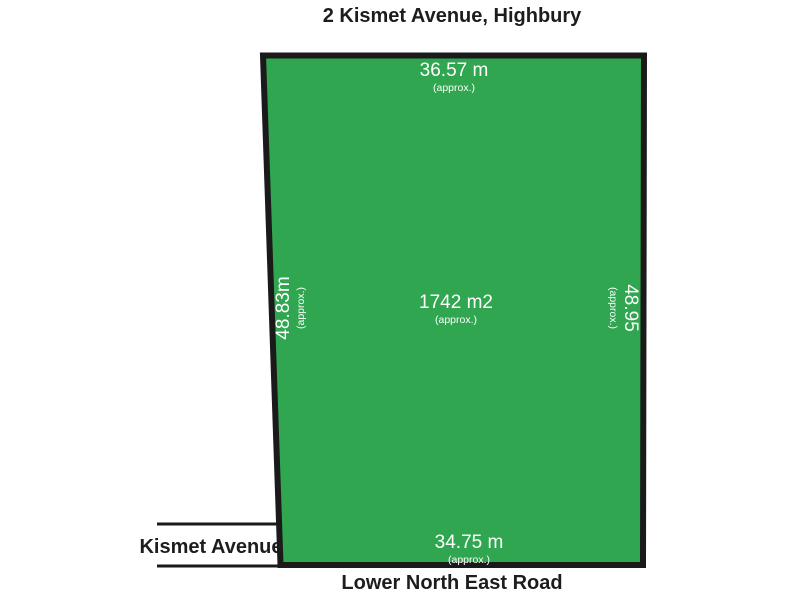 The height and width of the screenshot is (600, 800). Describe the element at coordinates (301, 308) in the screenshot. I see `left-dimension-approx: (approx.)` at that location.